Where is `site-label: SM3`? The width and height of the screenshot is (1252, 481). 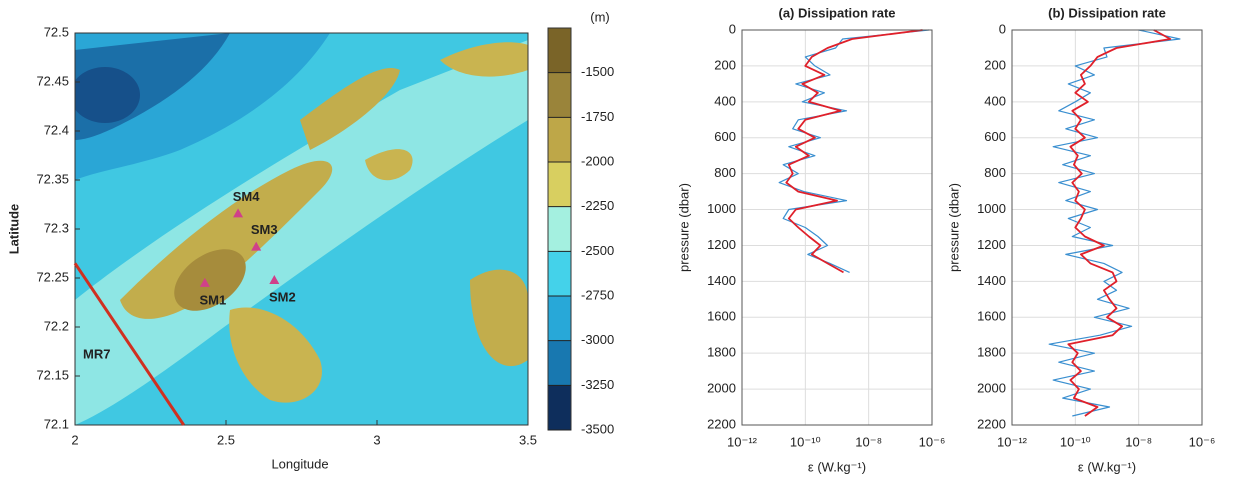 site-label: SM3 is located at coordinates (264, 229).